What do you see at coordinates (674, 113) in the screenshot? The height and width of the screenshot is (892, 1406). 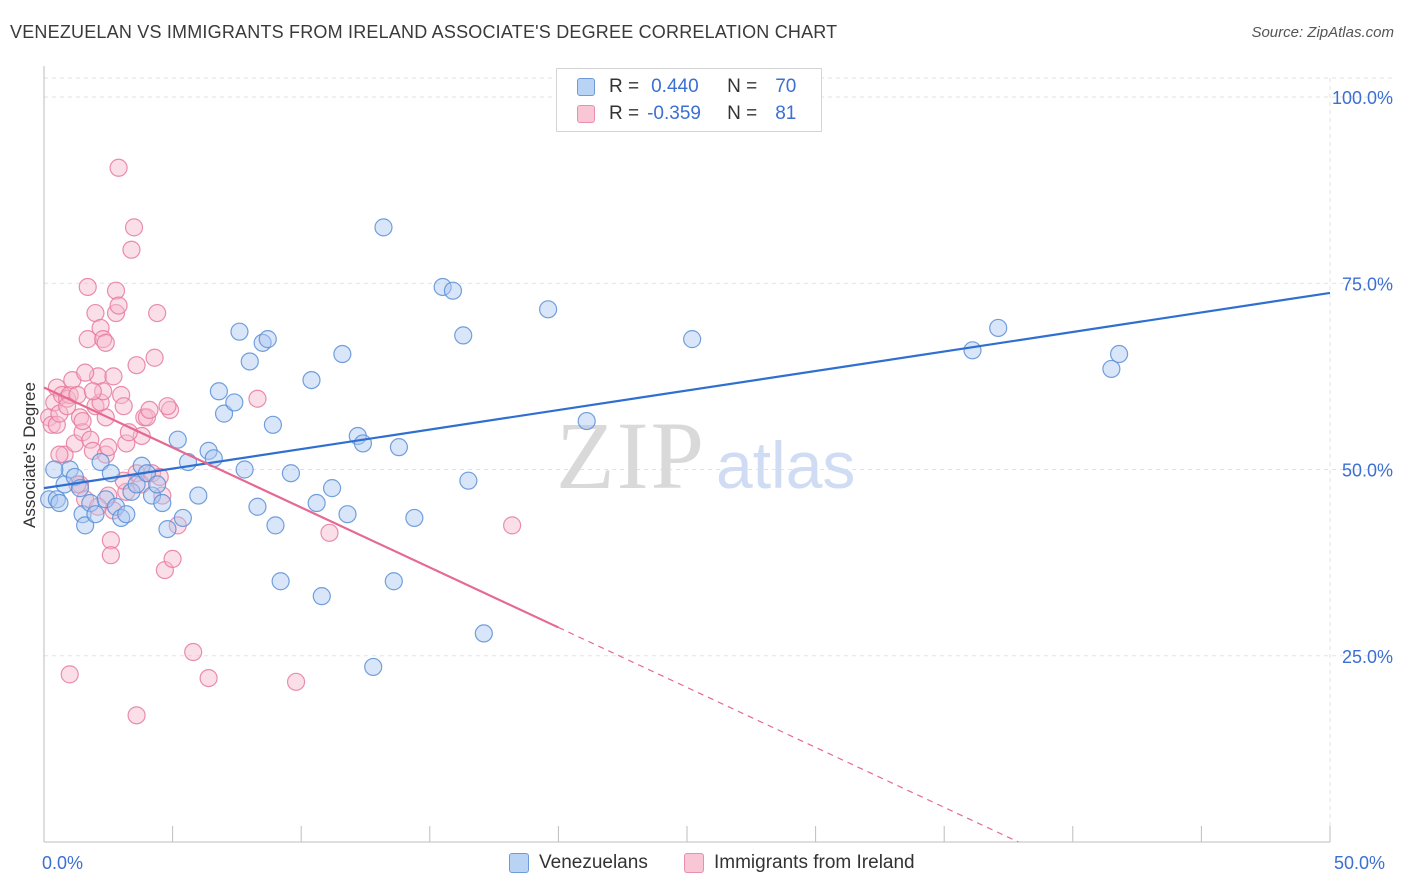 I see `legend-r-value: -0.359` at bounding box center [674, 113].